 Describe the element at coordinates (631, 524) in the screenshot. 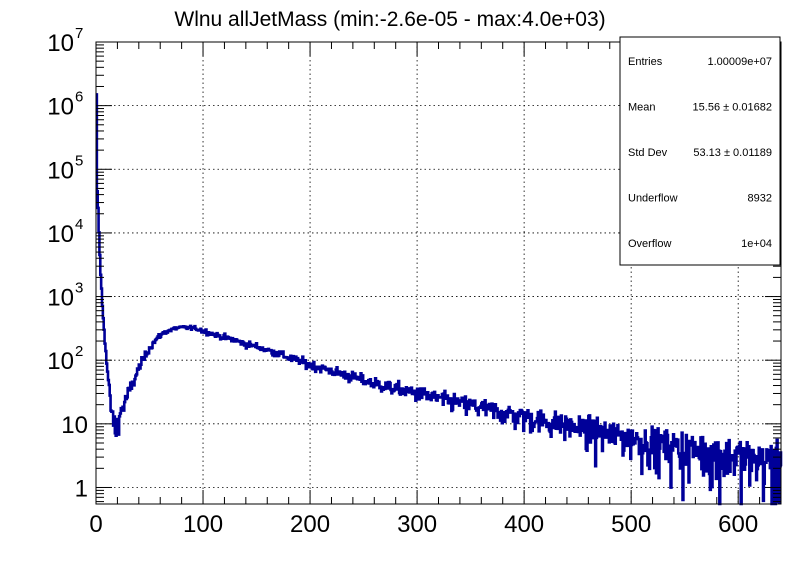

I see `x-tick-label: 500` at that location.